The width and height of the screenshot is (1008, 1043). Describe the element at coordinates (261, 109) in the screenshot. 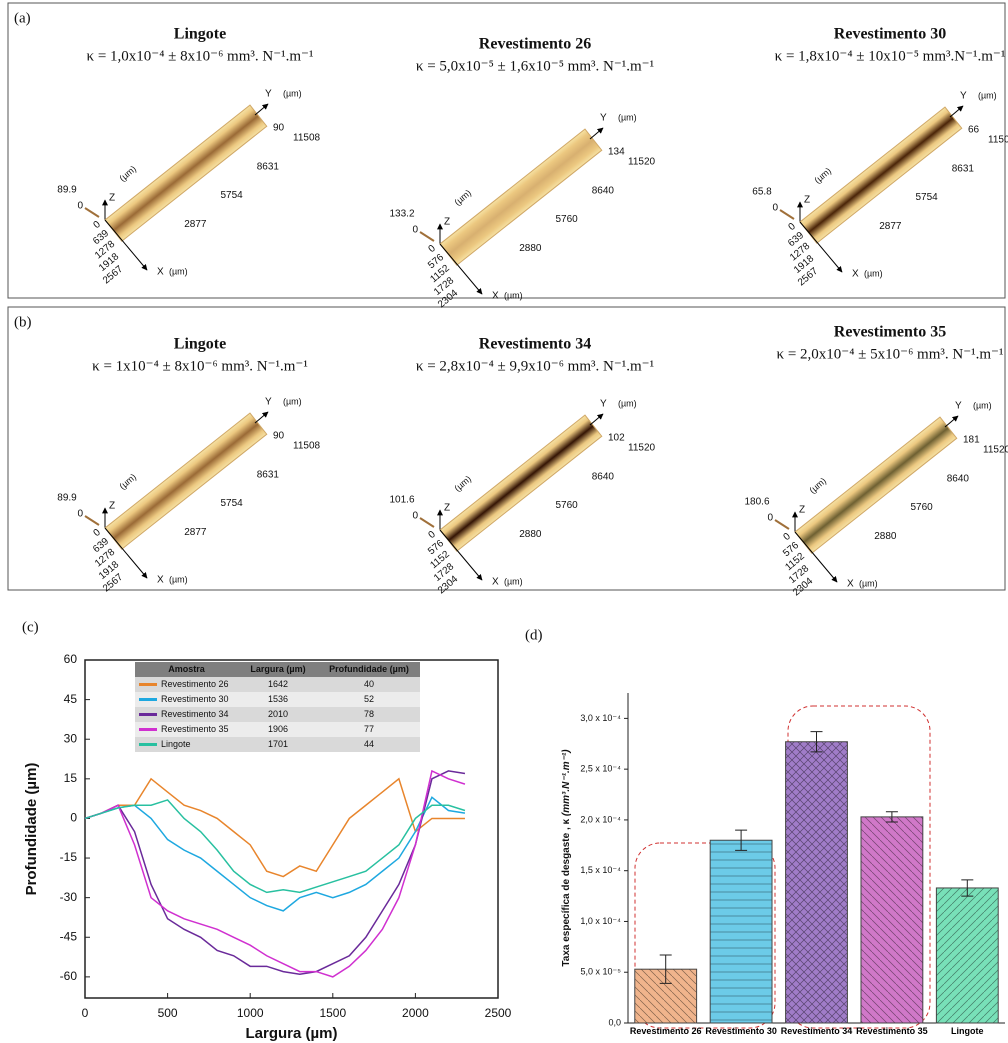

I see `y-axis-arrow` at that location.